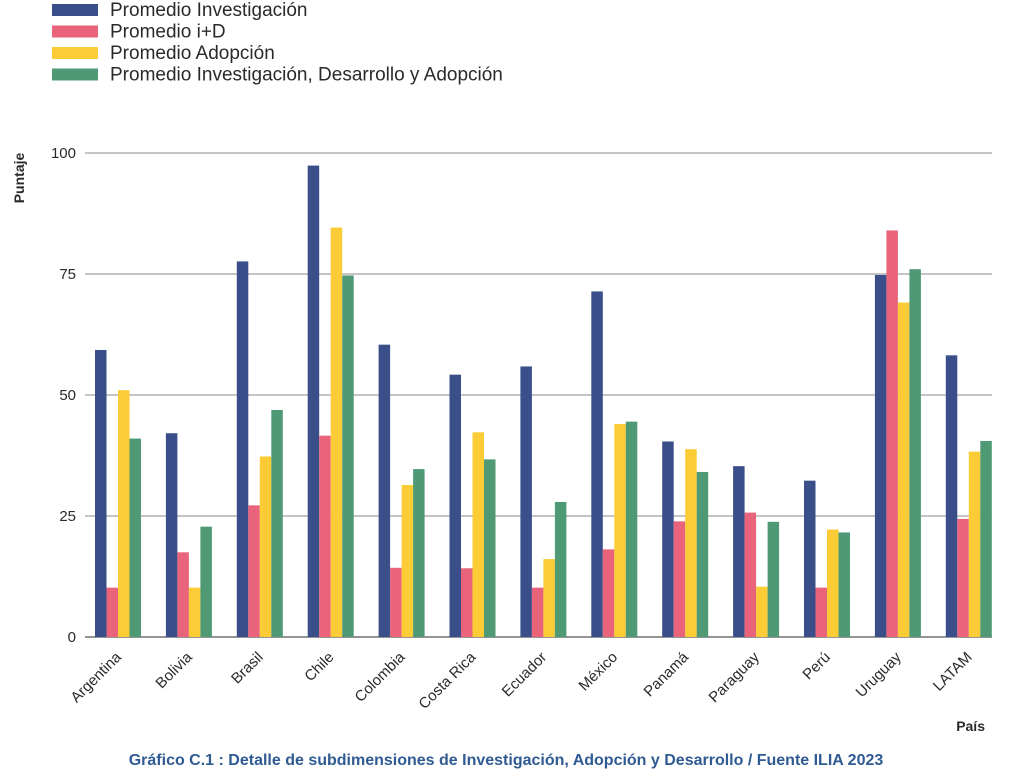  I want to click on y-tick-label-25: 25, so click(67, 516).